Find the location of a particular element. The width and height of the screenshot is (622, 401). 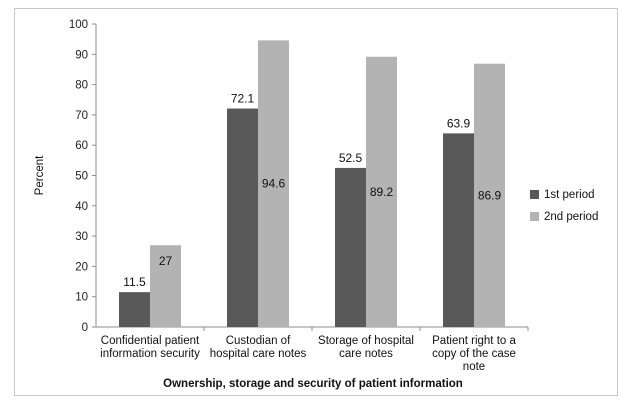

y-tick-label: 90 is located at coordinates (81, 55).